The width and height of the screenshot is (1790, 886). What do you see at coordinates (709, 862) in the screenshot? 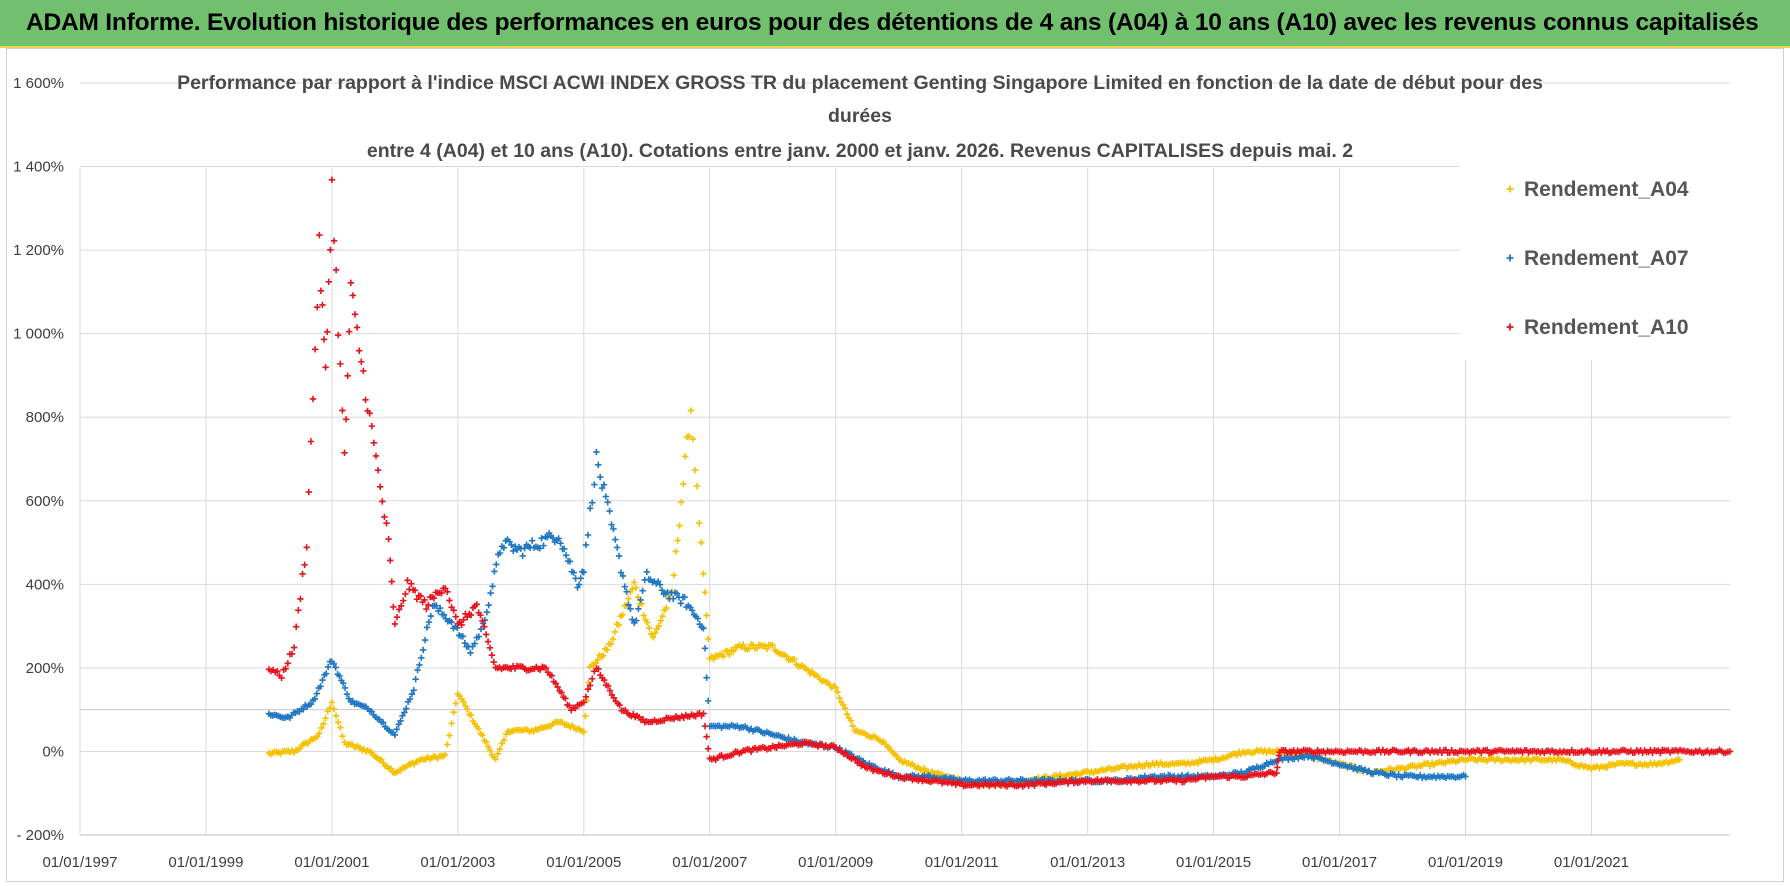
I see `x-tick-label: 01/01/2007` at bounding box center [709, 862].